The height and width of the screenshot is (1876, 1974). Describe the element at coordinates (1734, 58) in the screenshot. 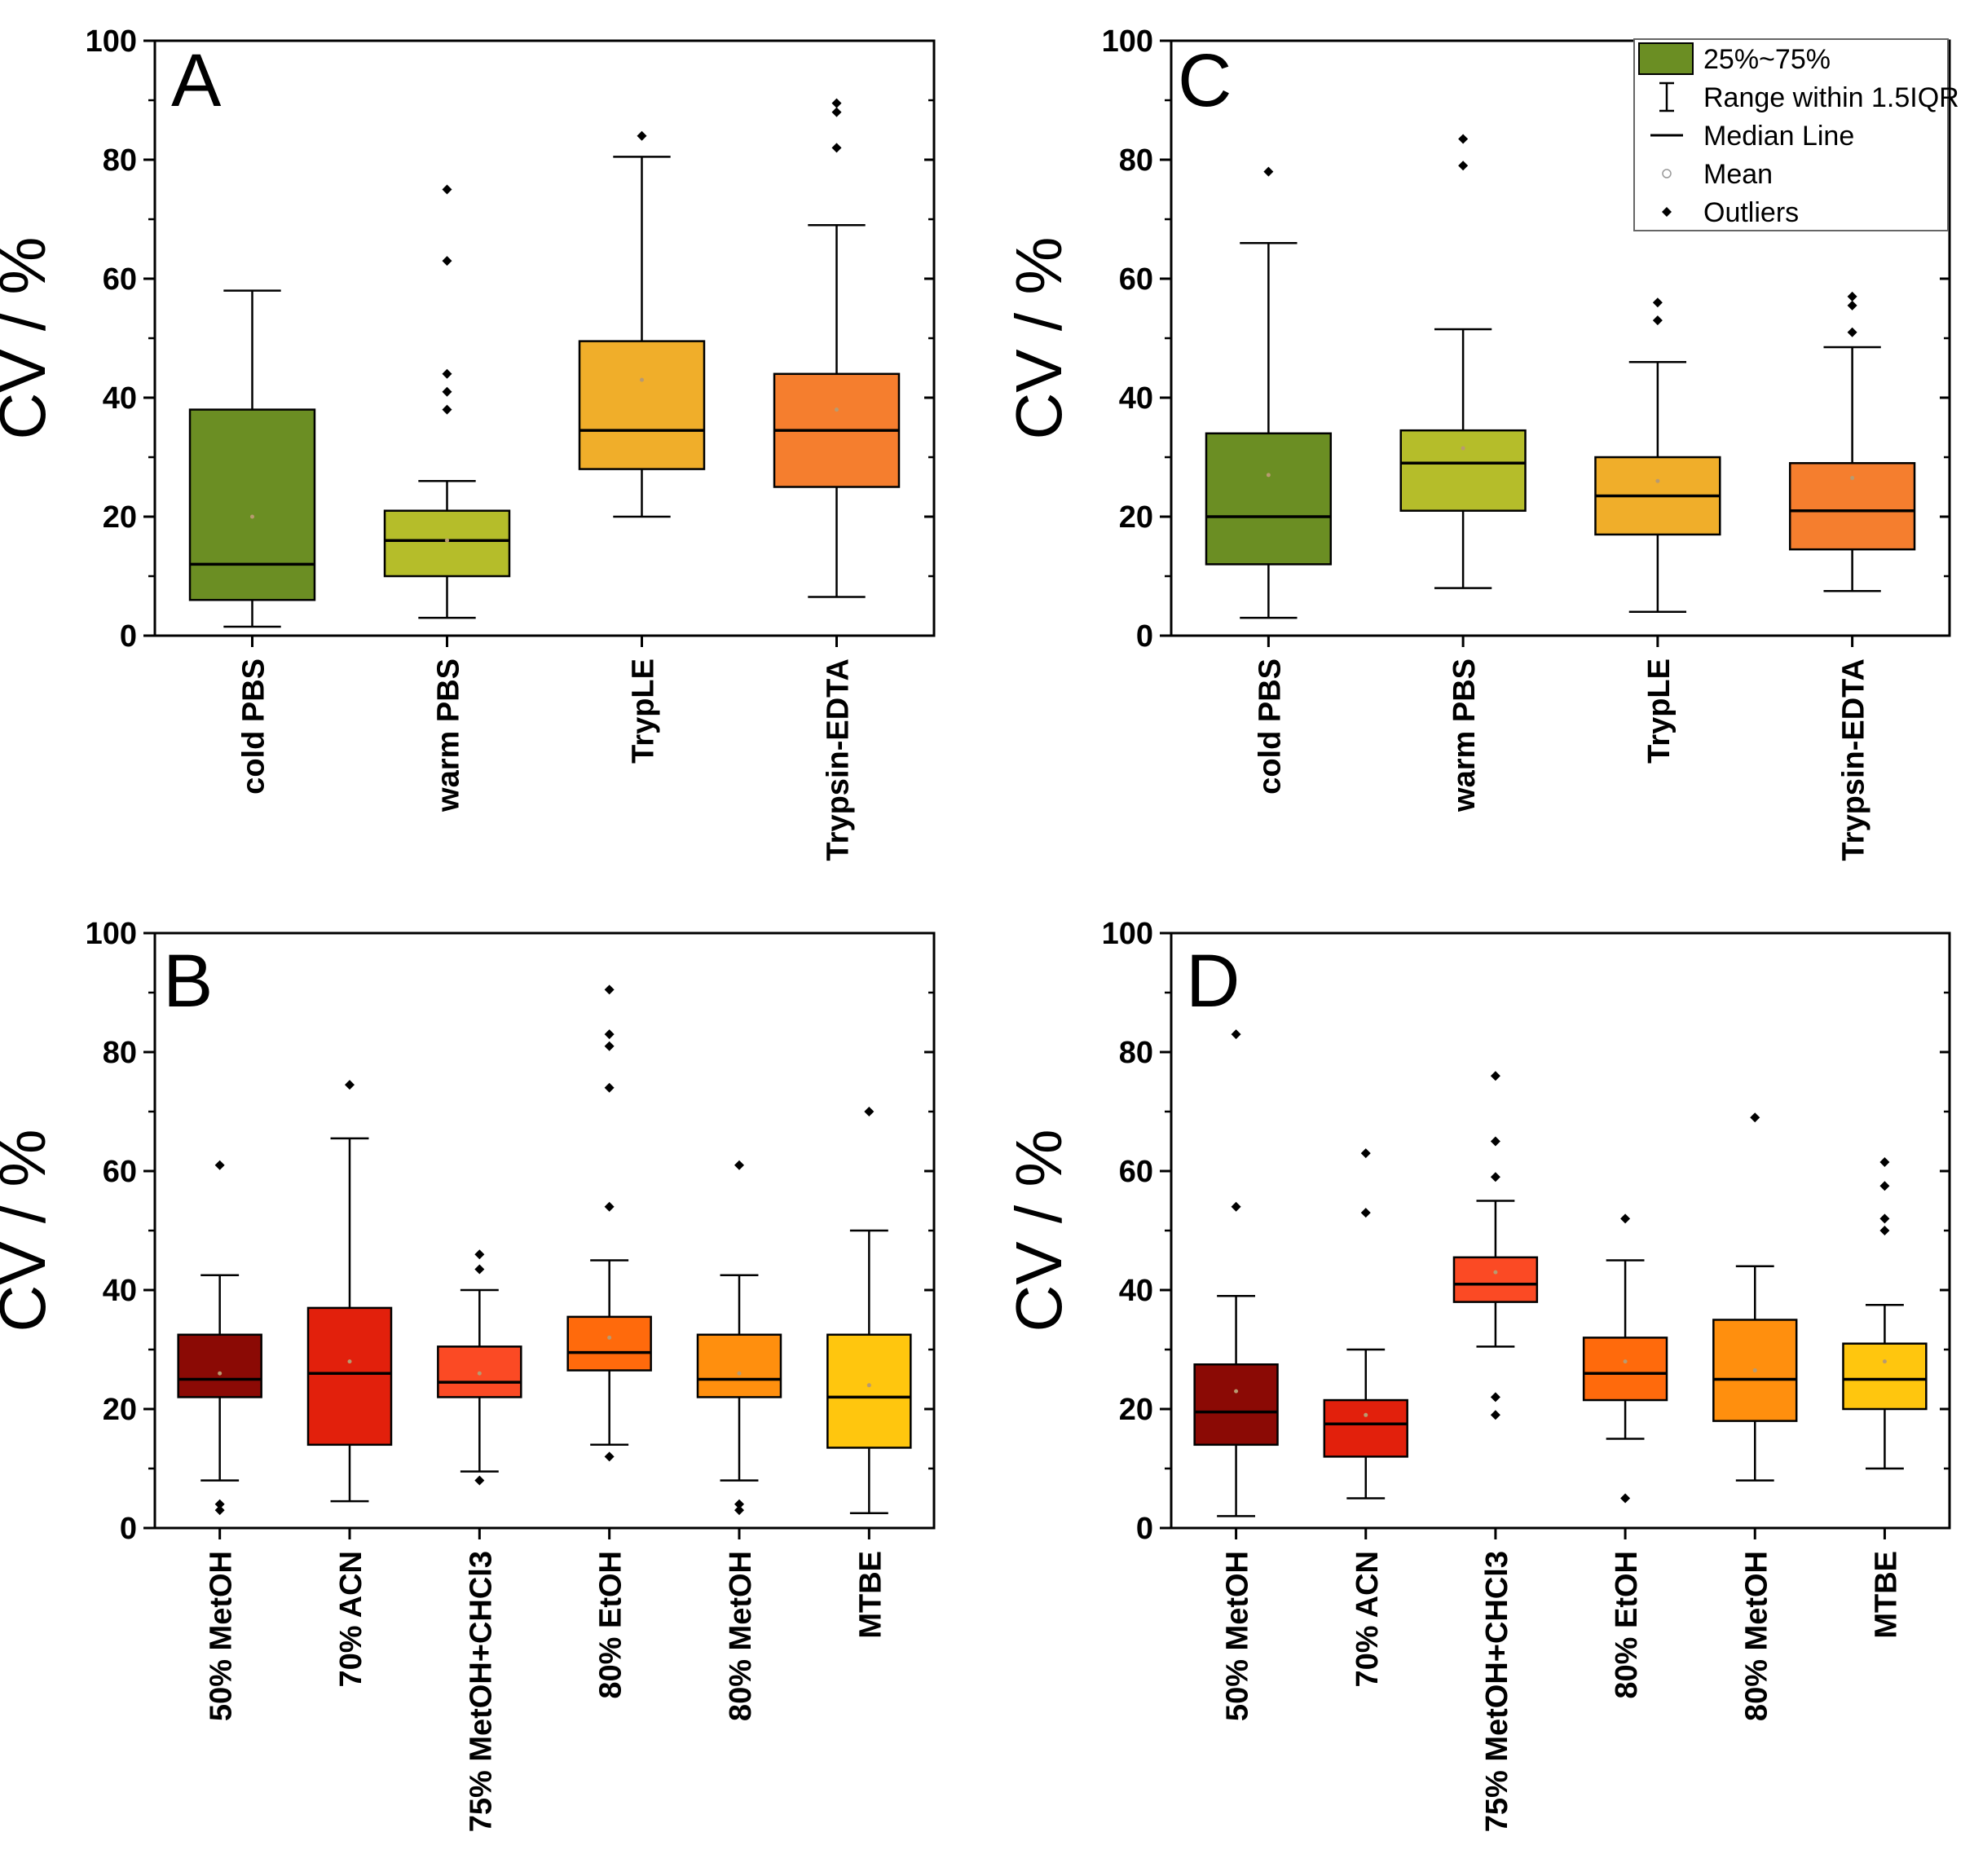

I see `legend-item: 25%~75%` at that location.